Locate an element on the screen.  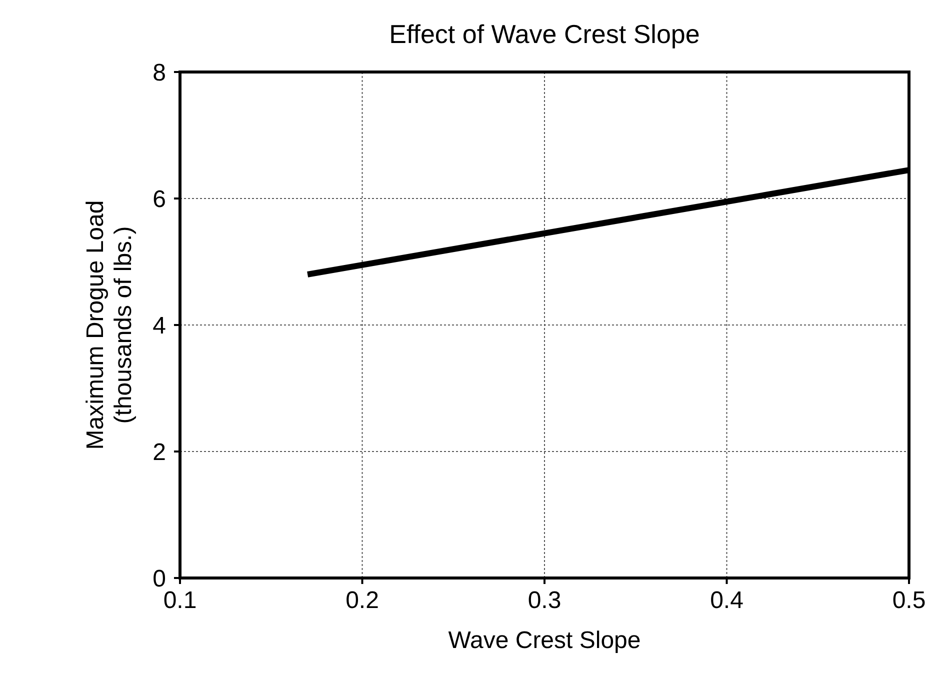
y-tick-label: 6 is located at coordinates (159, 199).